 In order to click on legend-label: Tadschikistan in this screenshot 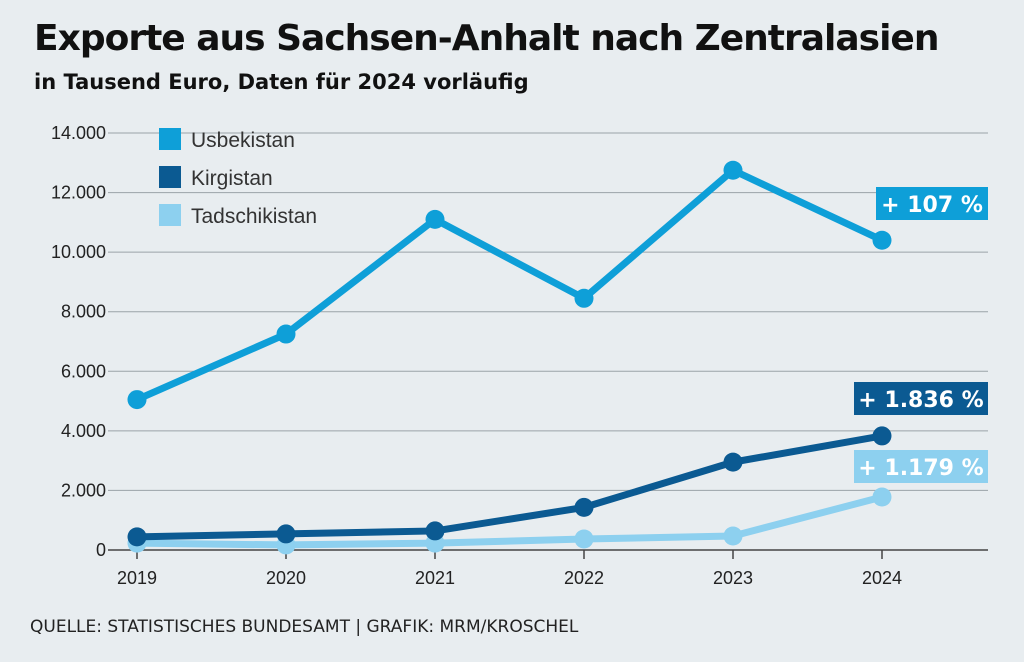, I will do `click(254, 216)`.